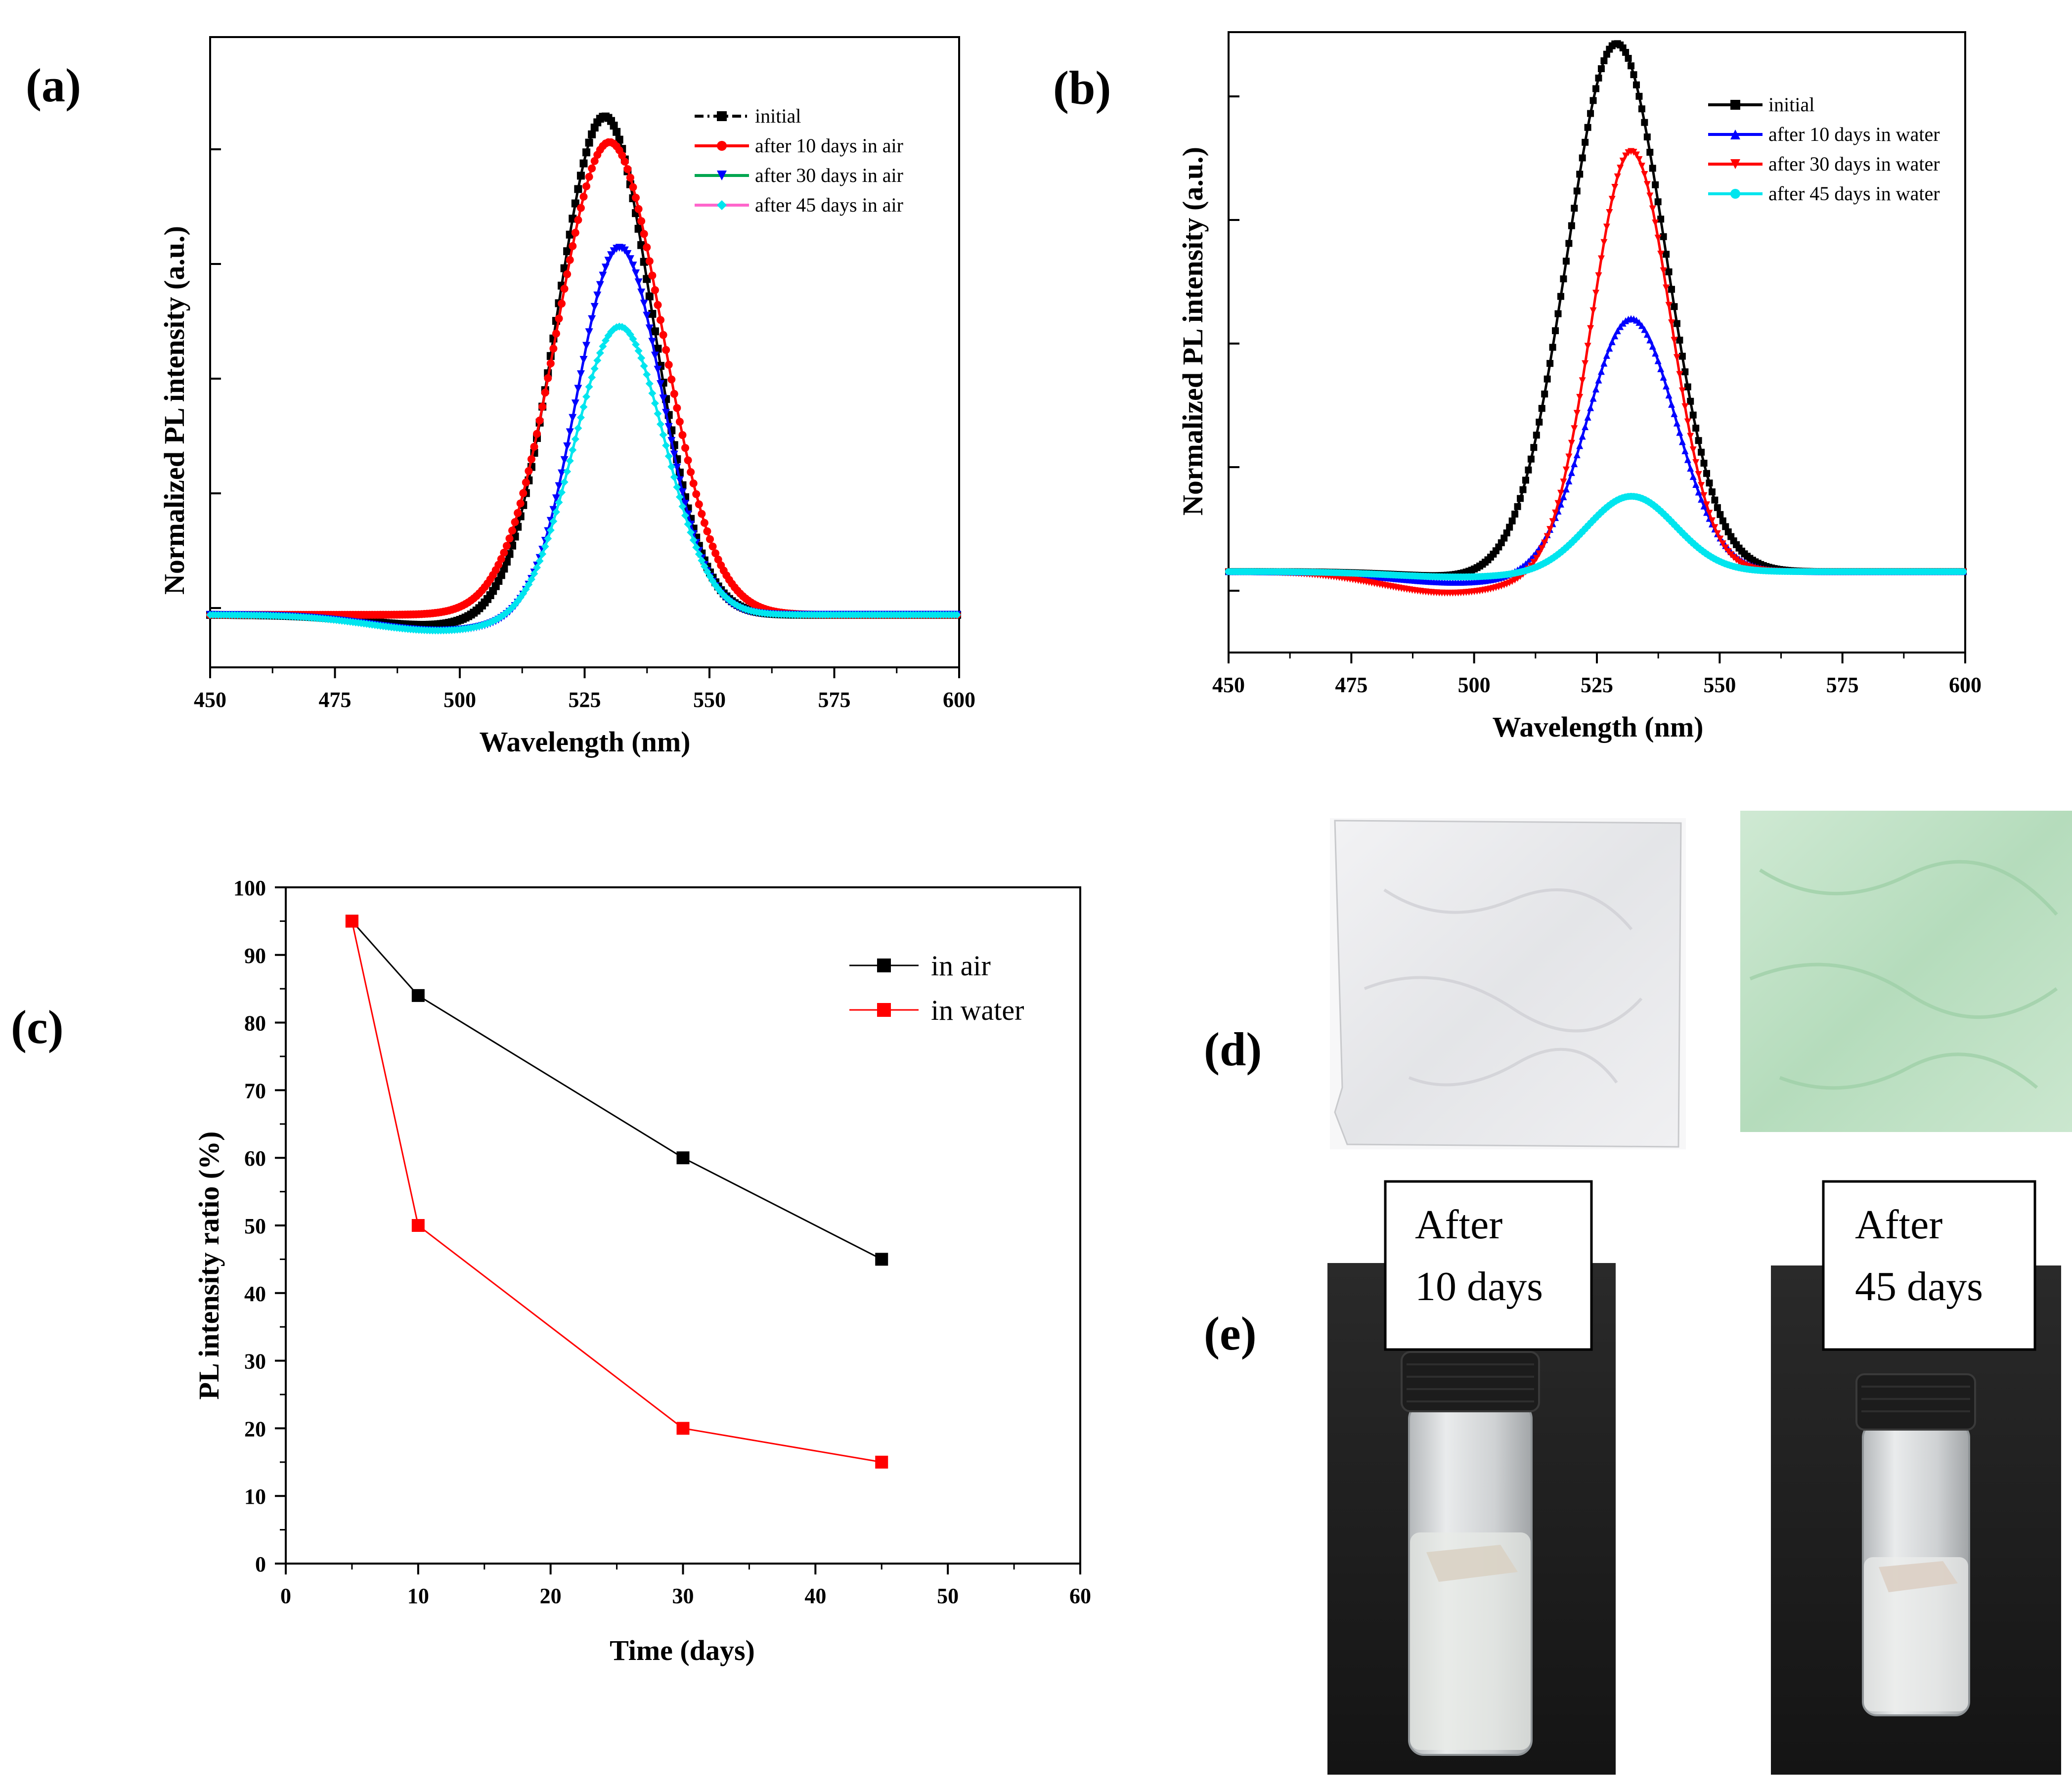 The width and height of the screenshot is (2072, 1788). I want to click on x-tick-label: 0, so click(285, 1596).